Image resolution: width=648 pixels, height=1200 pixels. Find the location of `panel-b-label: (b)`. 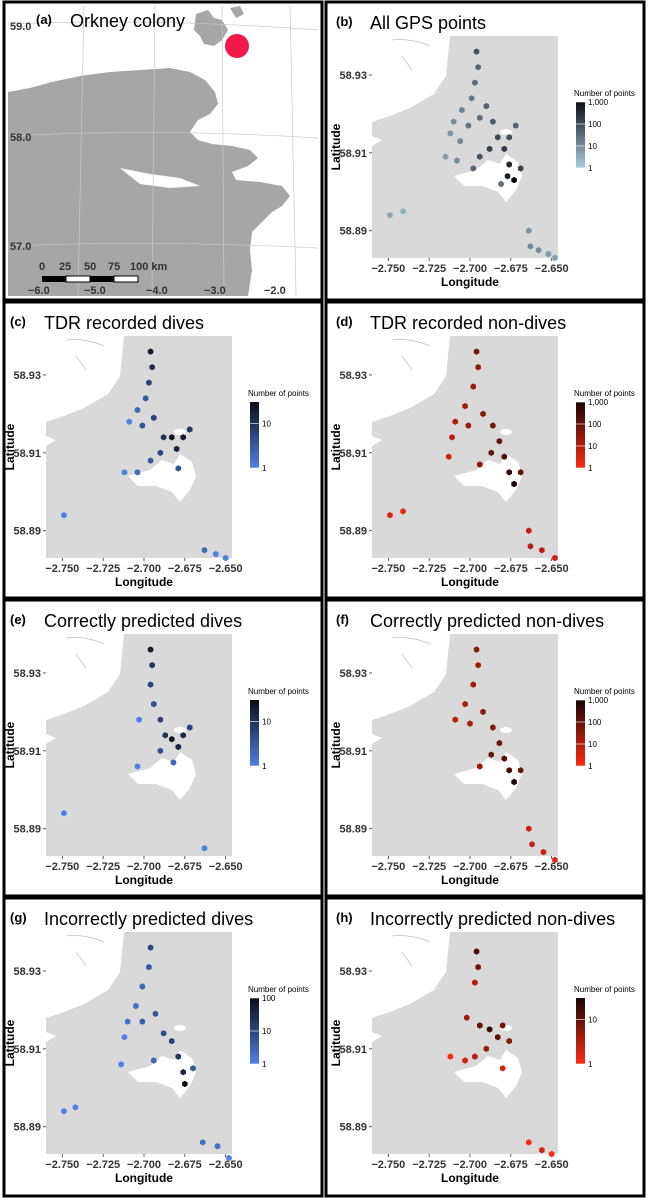

panel-b-label: (b) is located at coordinates (344, 21).